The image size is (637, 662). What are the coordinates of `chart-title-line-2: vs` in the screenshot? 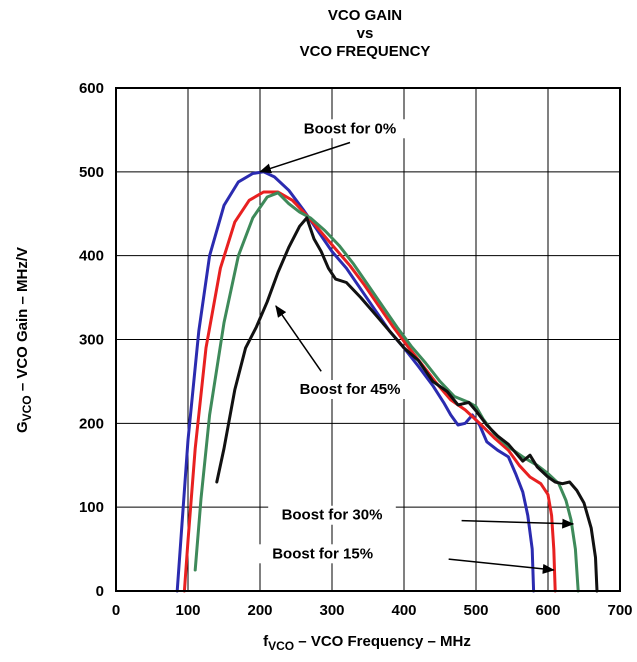 It's located at (365, 33).